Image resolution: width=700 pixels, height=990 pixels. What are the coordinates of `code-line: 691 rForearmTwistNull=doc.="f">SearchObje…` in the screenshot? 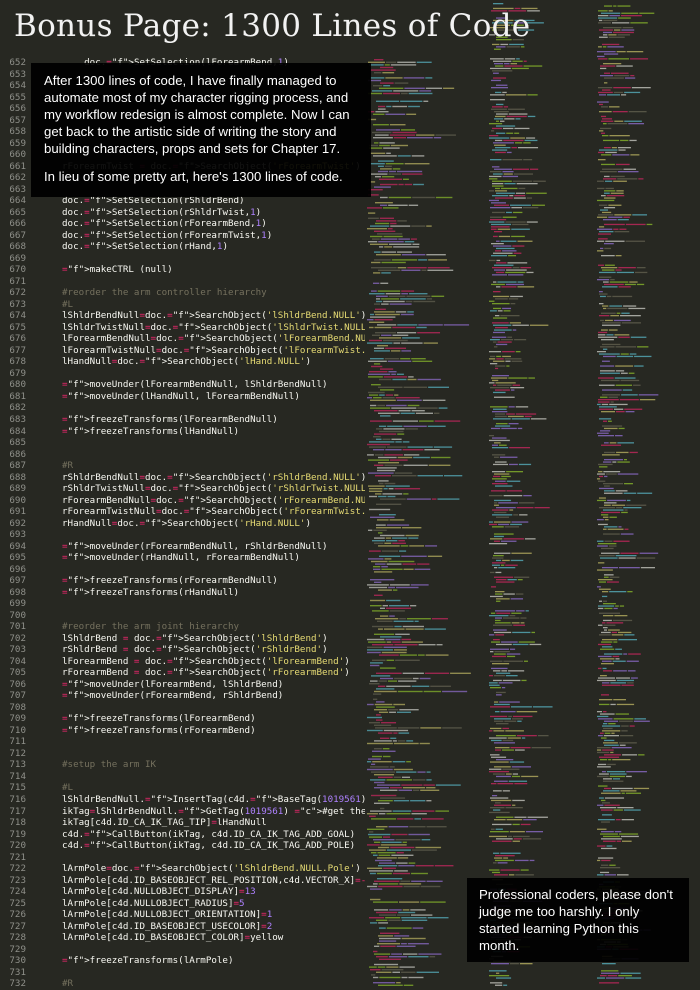 It's located at (182, 512).